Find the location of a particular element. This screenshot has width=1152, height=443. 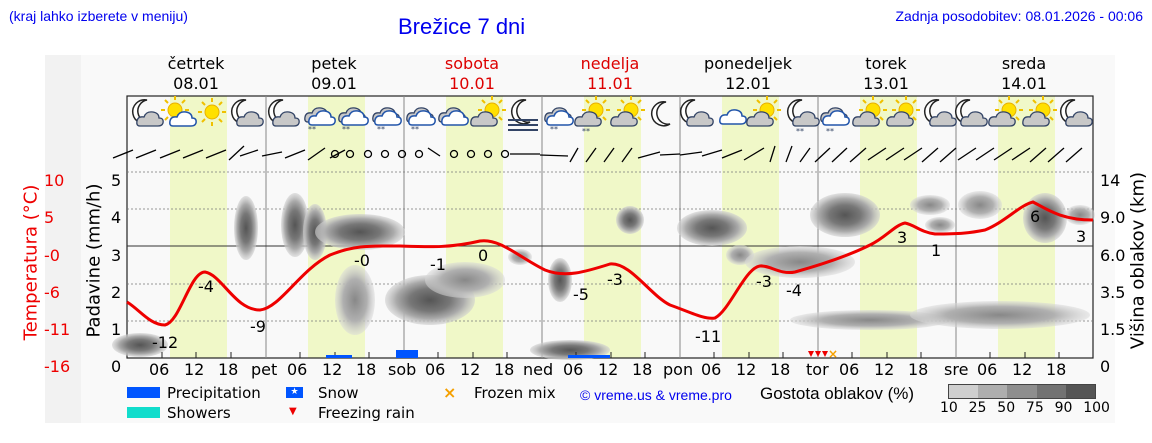

region-hint: (kraj lahko izberete v meniju) is located at coordinates (98, 16).